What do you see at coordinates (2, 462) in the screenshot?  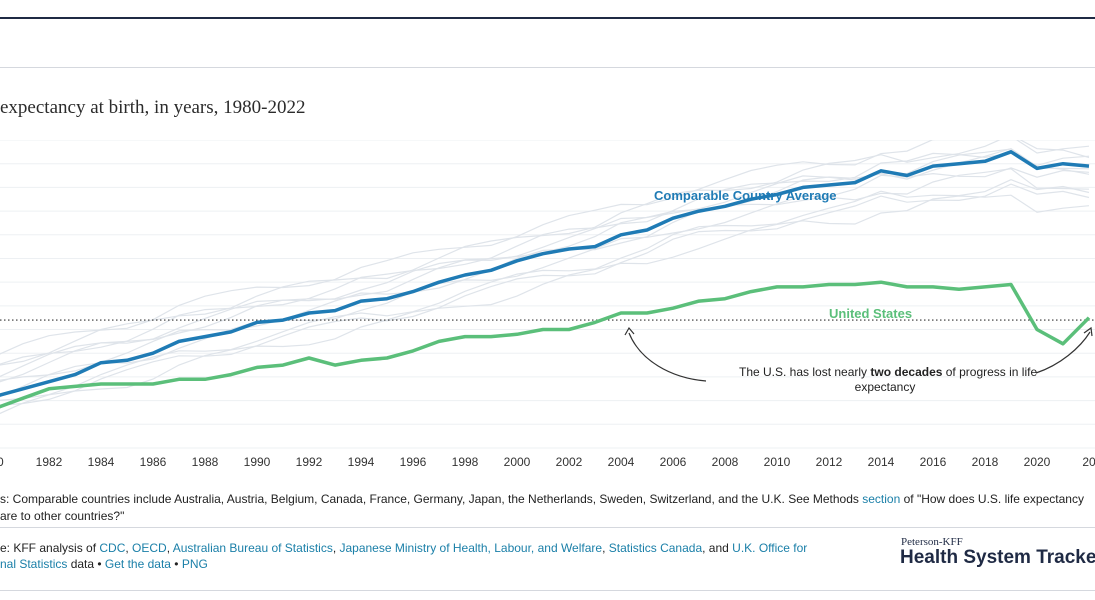 I see `x-tick-label: 80` at bounding box center [2, 462].